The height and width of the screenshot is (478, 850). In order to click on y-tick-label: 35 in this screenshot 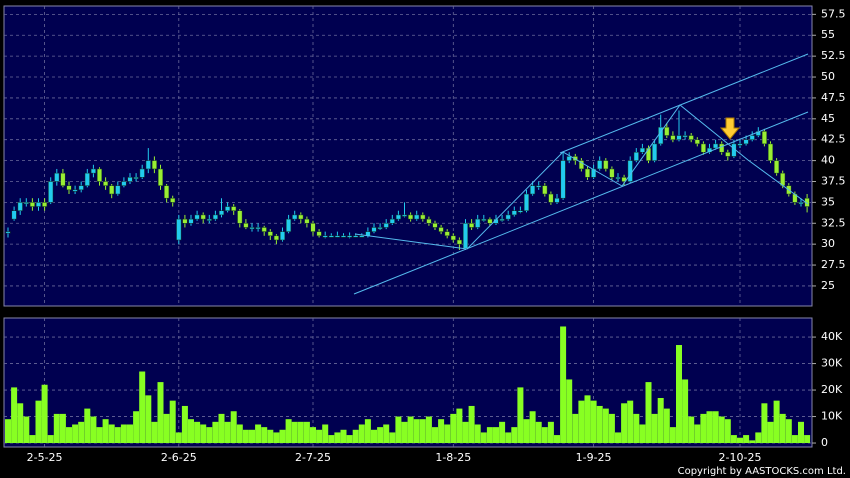, I will do `click(828, 201)`.